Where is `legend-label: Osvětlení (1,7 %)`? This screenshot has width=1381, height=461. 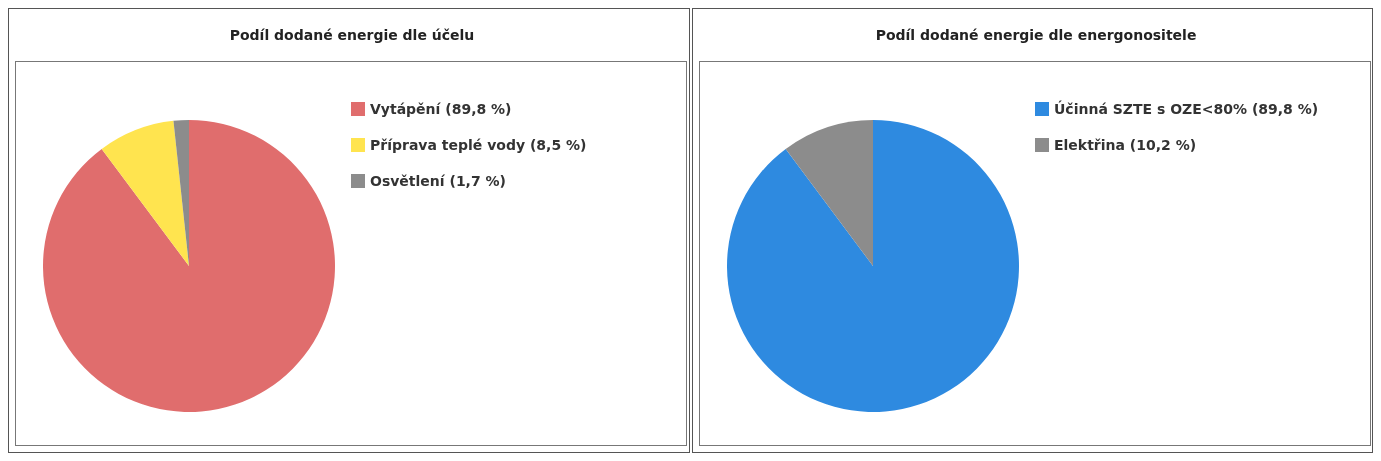
legend-label: Osvětlení (1,7 %) is located at coordinates (438, 181).